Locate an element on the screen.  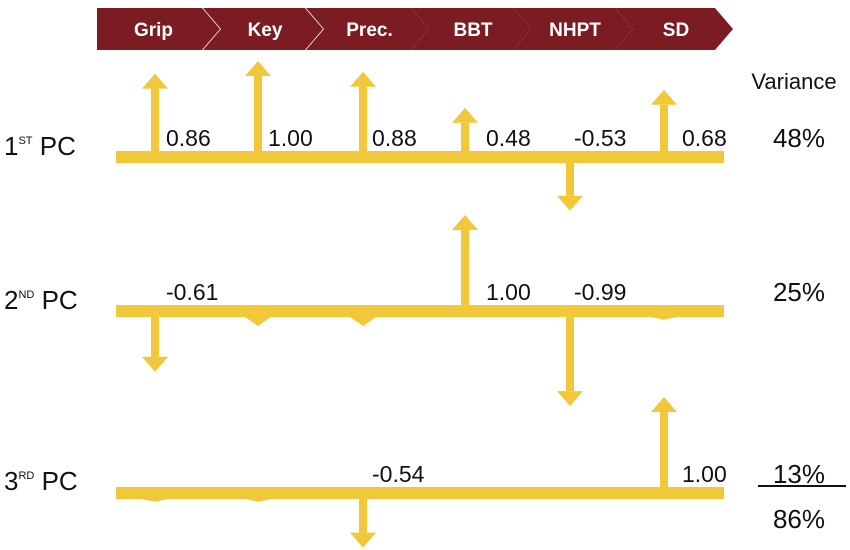
loading-value-grip: 0.86 is located at coordinates (188, 138).